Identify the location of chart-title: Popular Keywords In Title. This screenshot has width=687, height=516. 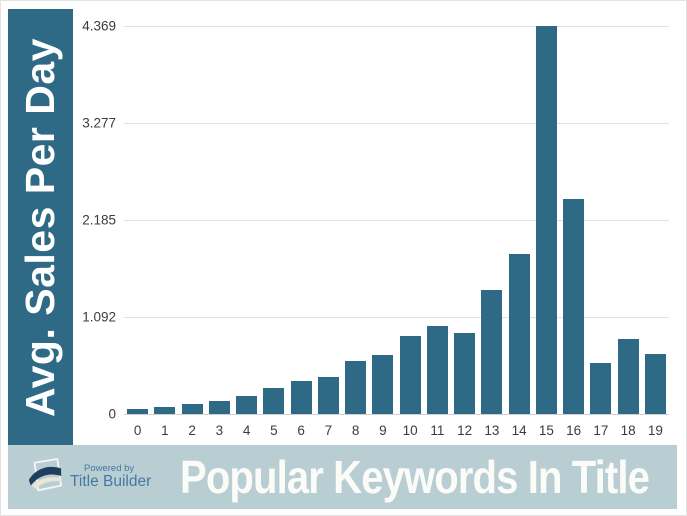
(414, 477).